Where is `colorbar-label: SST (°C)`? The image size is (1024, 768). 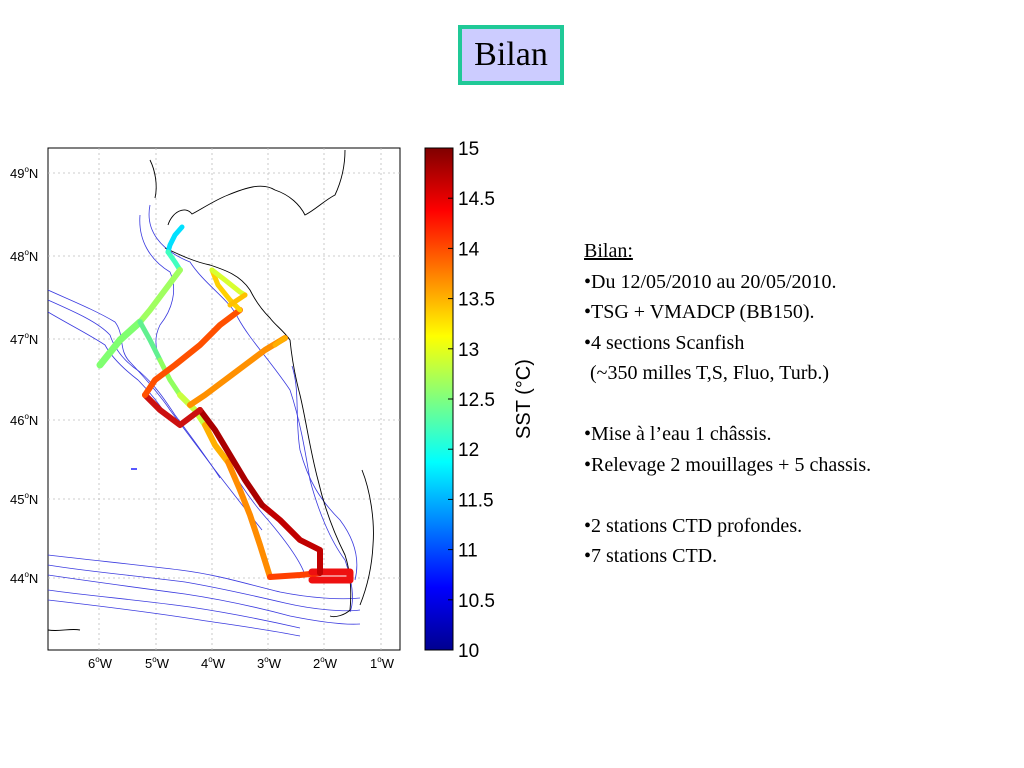
colorbar-label: SST (°C) is located at coordinates (524, 399).